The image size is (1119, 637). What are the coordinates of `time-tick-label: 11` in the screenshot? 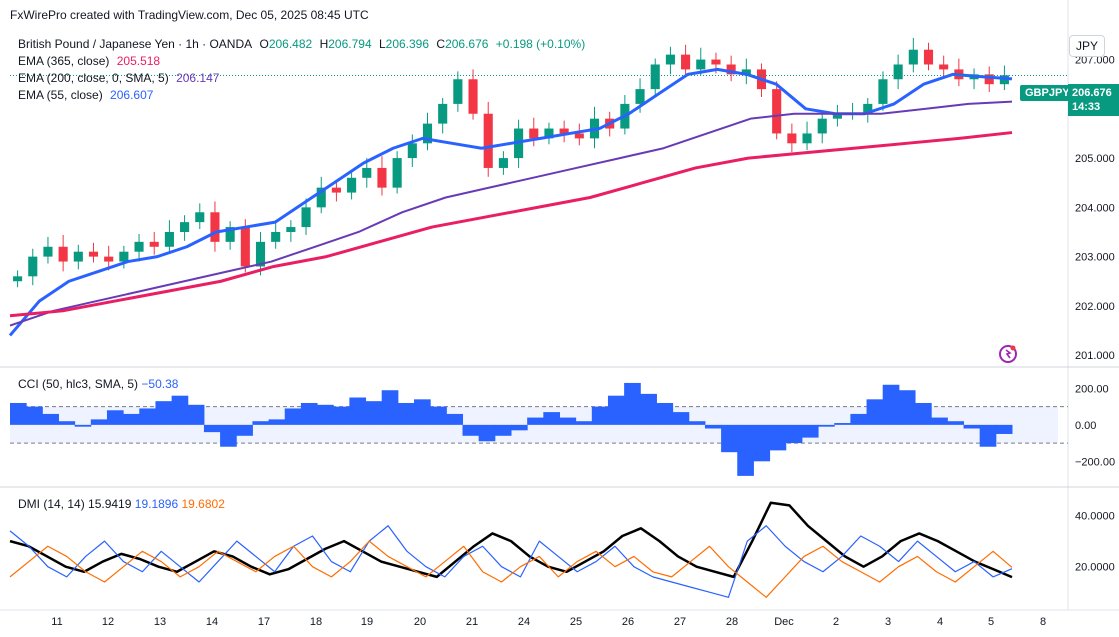 It's located at (56, 622).